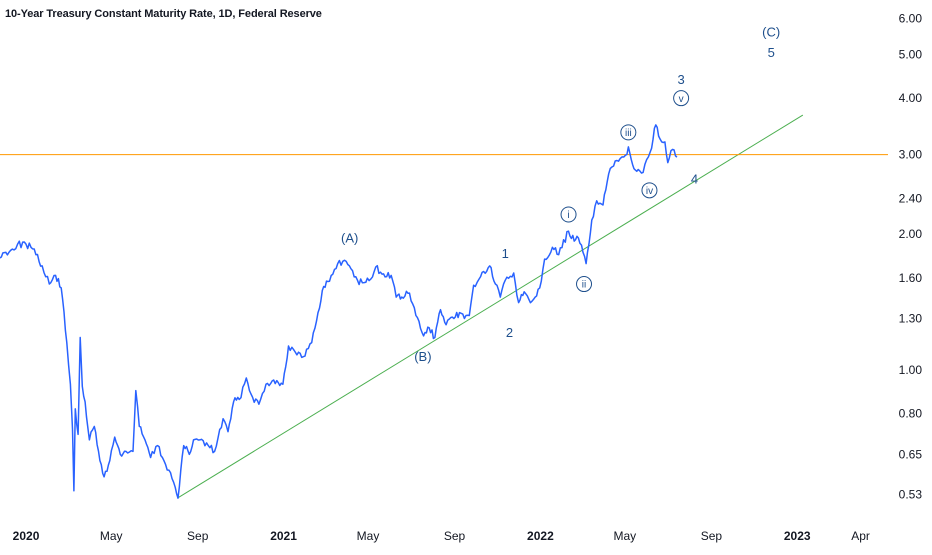 The height and width of the screenshot is (555, 932). What do you see at coordinates (911, 414) in the screenshot?
I see `y-tick-label: 0.80` at bounding box center [911, 414].